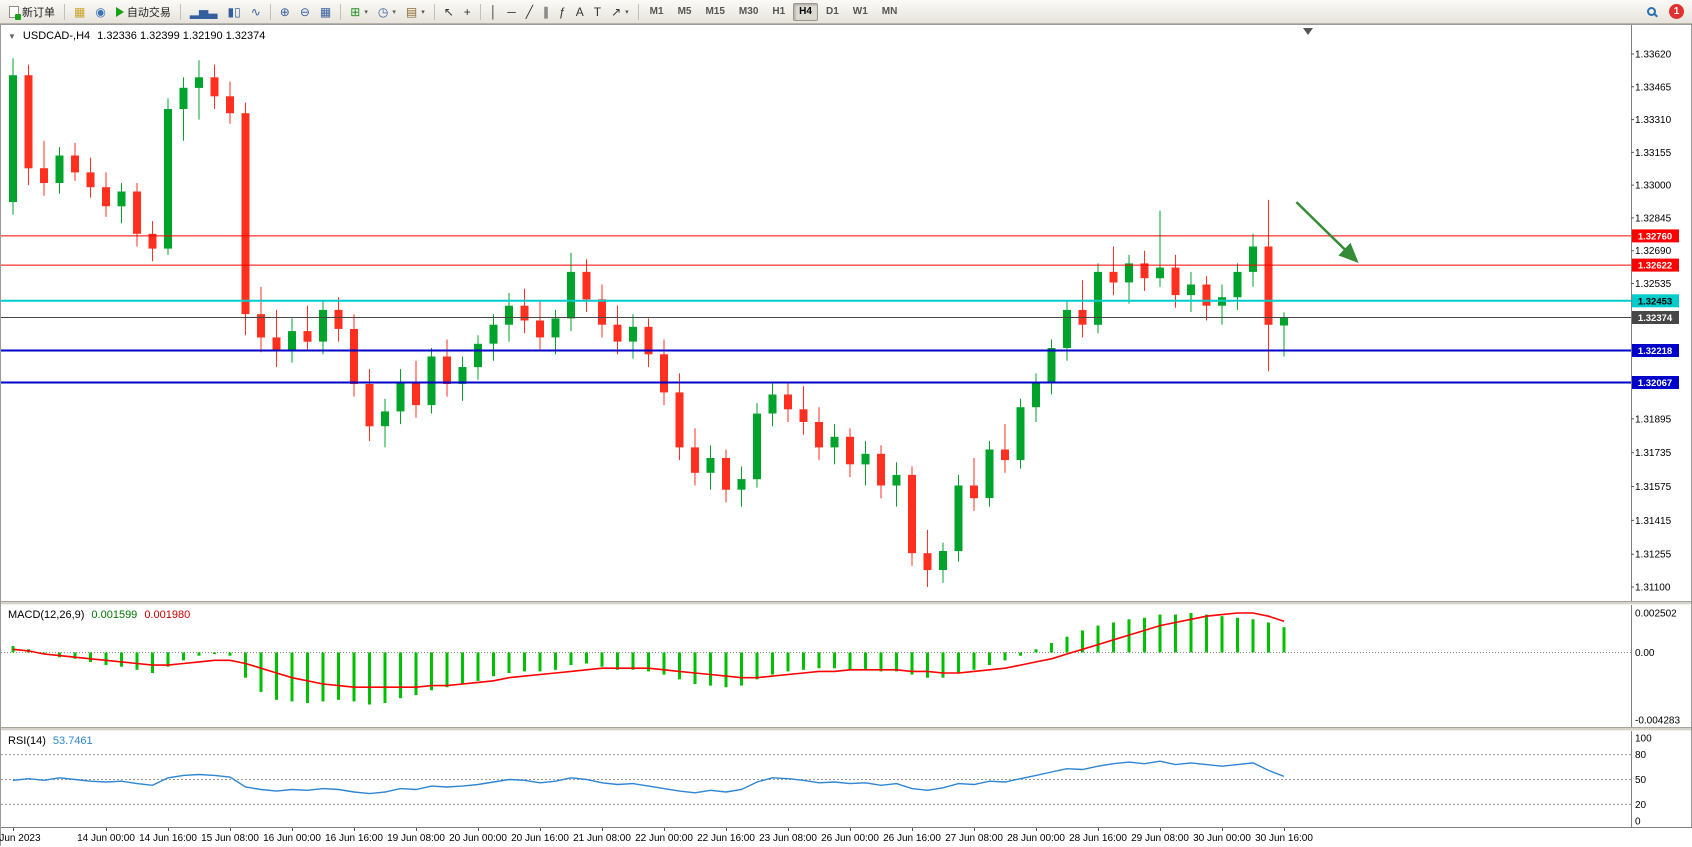 The height and width of the screenshot is (847, 1692). What do you see at coordinates (890, 12) in the screenshot?
I see `timeframe-mn: MN` at bounding box center [890, 12].